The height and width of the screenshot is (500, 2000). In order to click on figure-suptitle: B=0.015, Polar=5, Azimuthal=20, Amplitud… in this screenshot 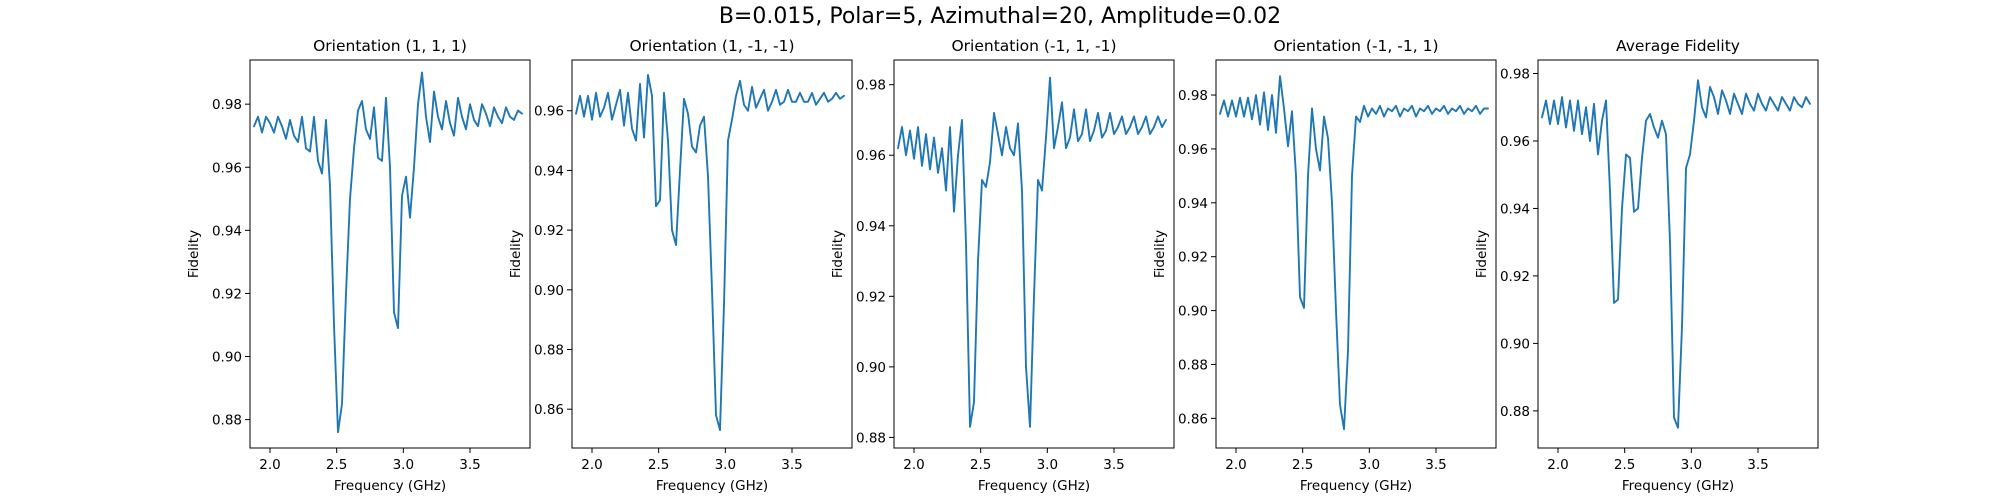, I will do `click(1000, 16)`.